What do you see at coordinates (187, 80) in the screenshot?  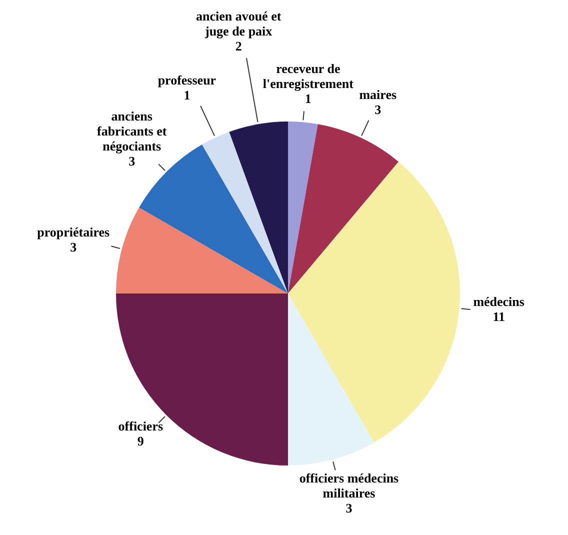 I see `slice-label: professeur` at bounding box center [187, 80].